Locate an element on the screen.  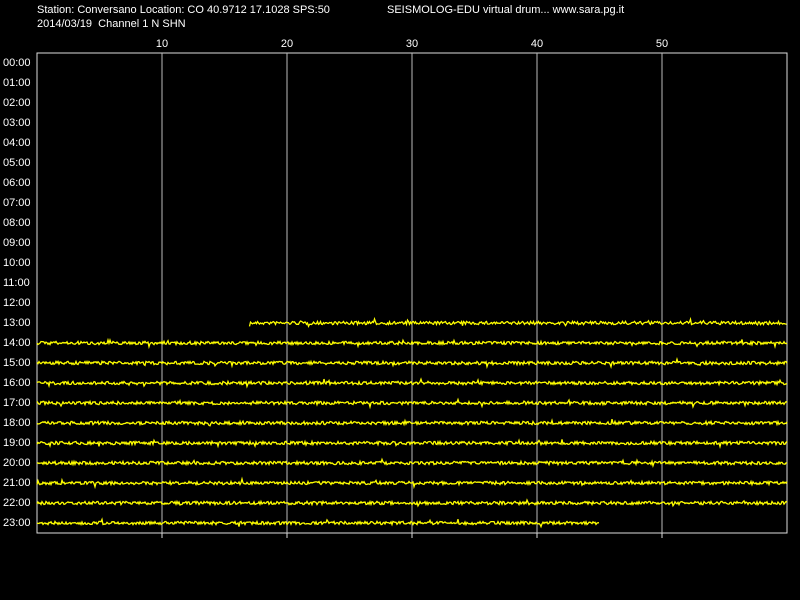
hour-label: 13:00 is located at coordinates (17, 323).